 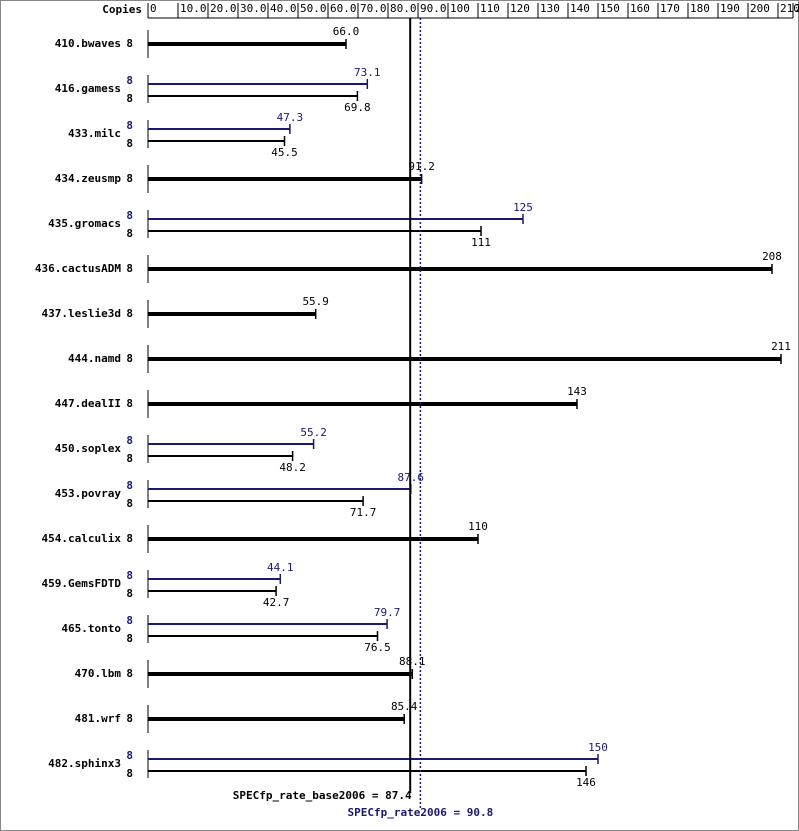 I want to click on benchmark-name: 416.gamess, so click(x=88, y=88).